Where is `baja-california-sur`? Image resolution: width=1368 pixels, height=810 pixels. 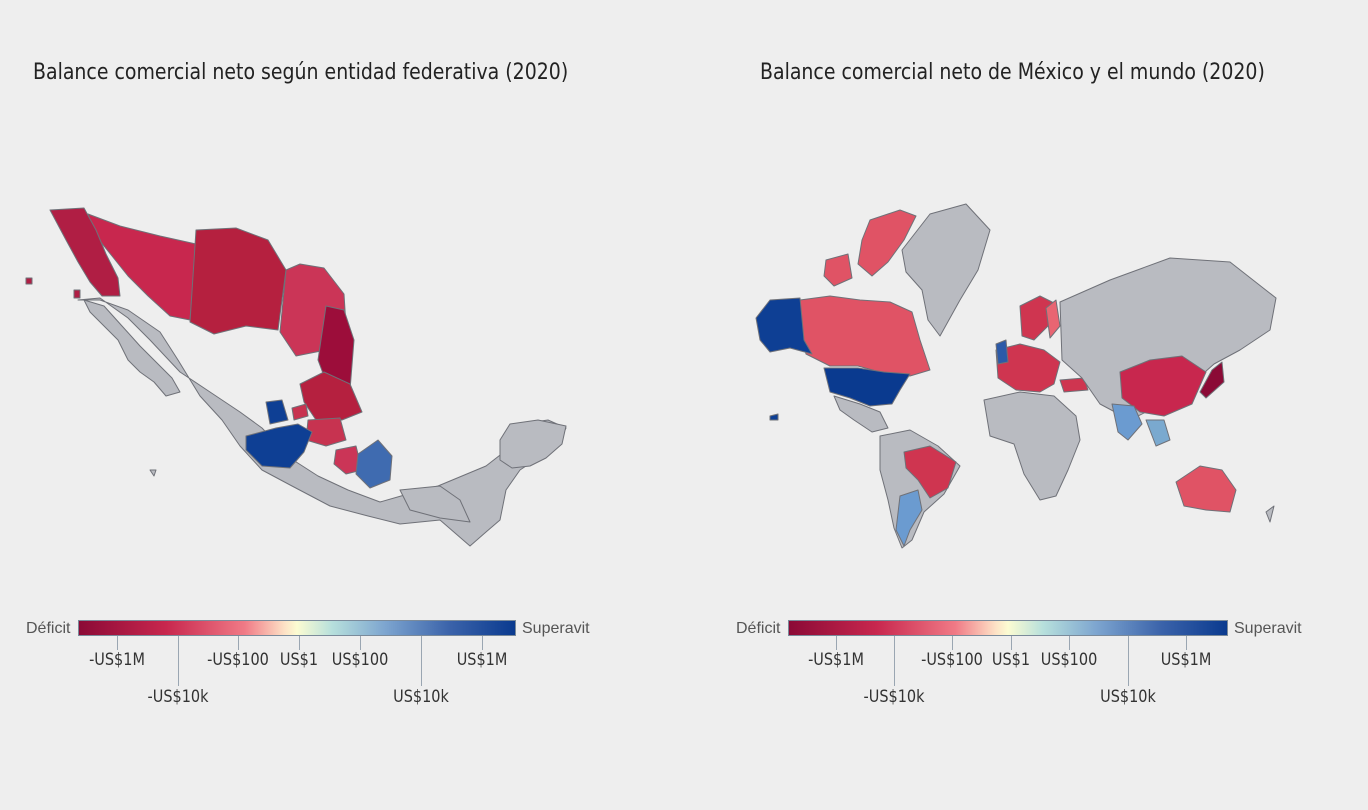 baja-california-sur is located at coordinates (132, 348).